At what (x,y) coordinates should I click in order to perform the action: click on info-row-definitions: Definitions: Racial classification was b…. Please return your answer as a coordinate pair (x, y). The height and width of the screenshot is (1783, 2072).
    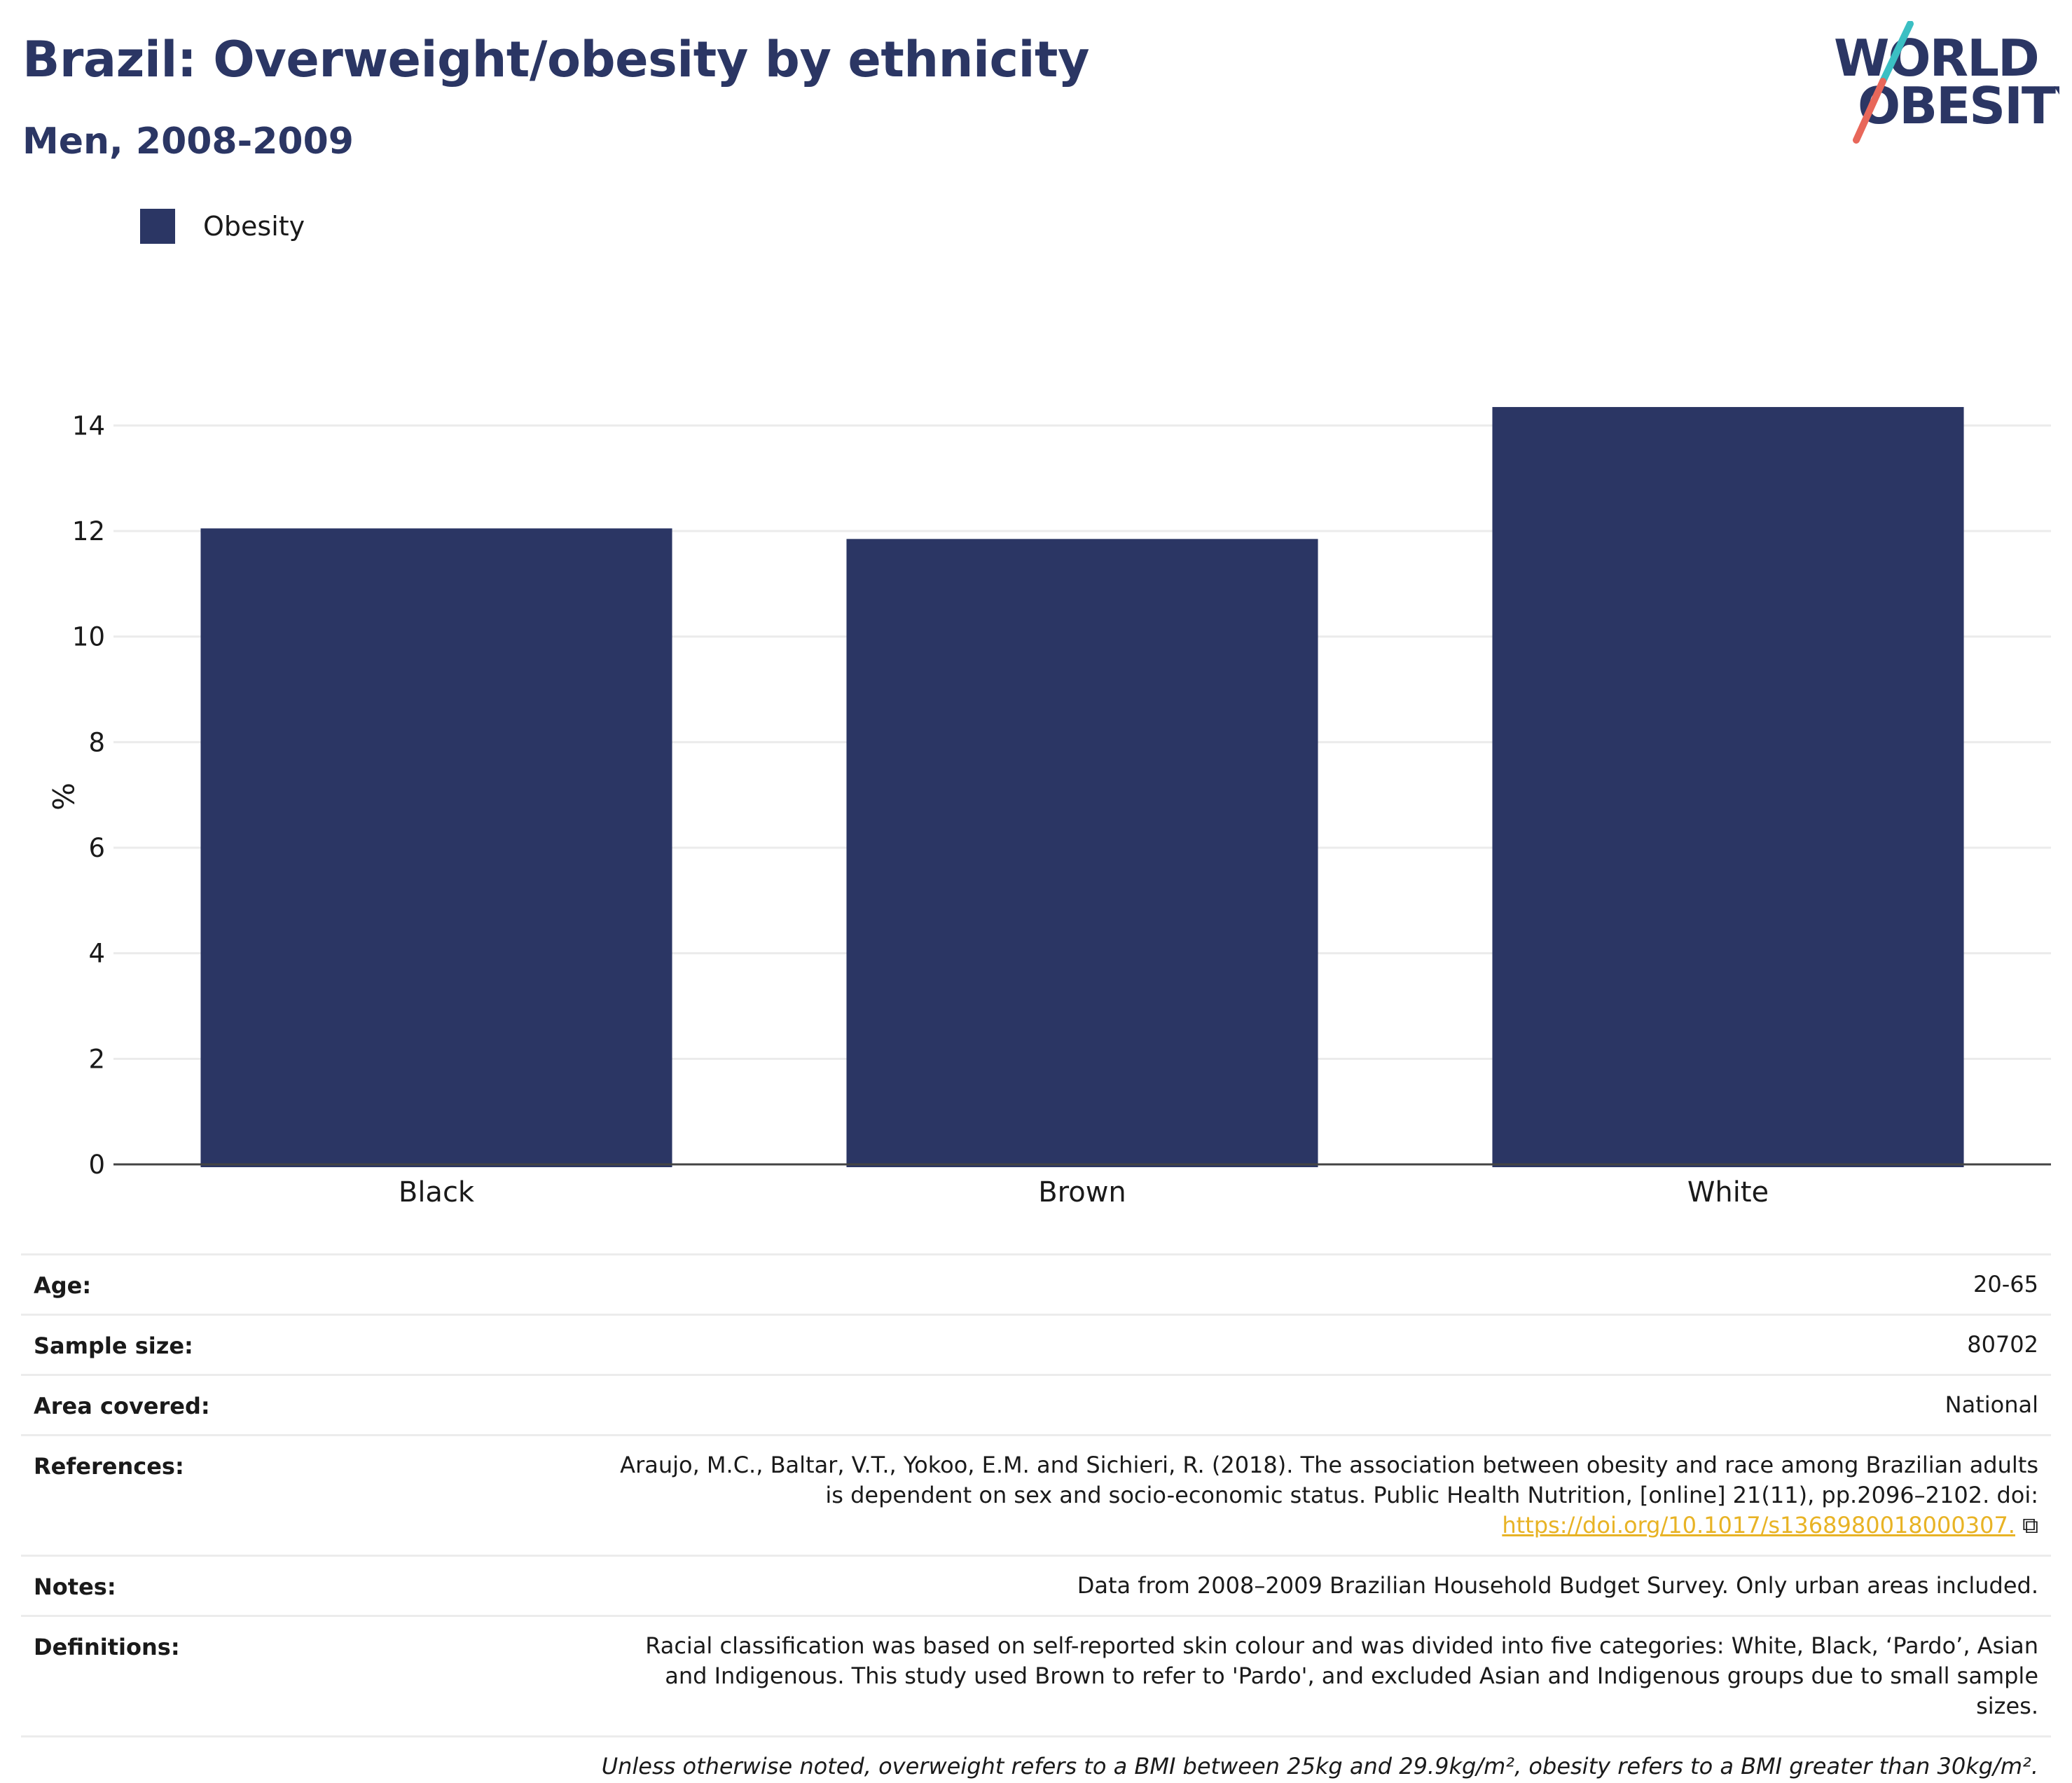
    Looking at the image, I should click on (1036, 1675).